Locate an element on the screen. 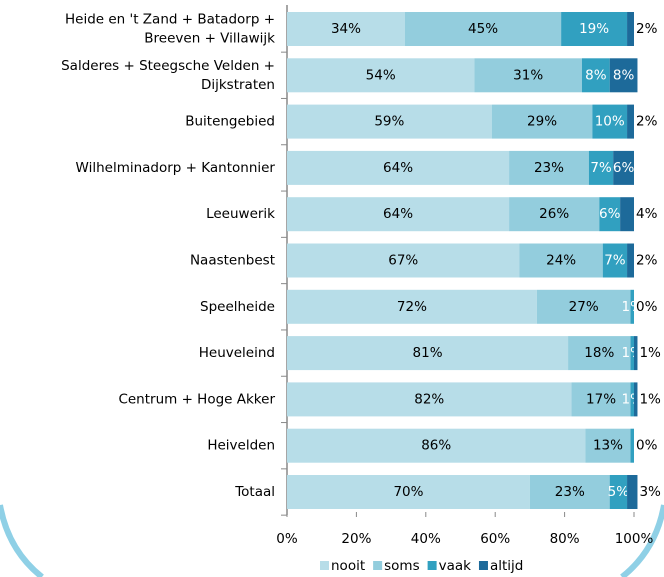 This screenshot has height=577, width=664. x-tick-label: 20% is located at coordinates (356, 539).